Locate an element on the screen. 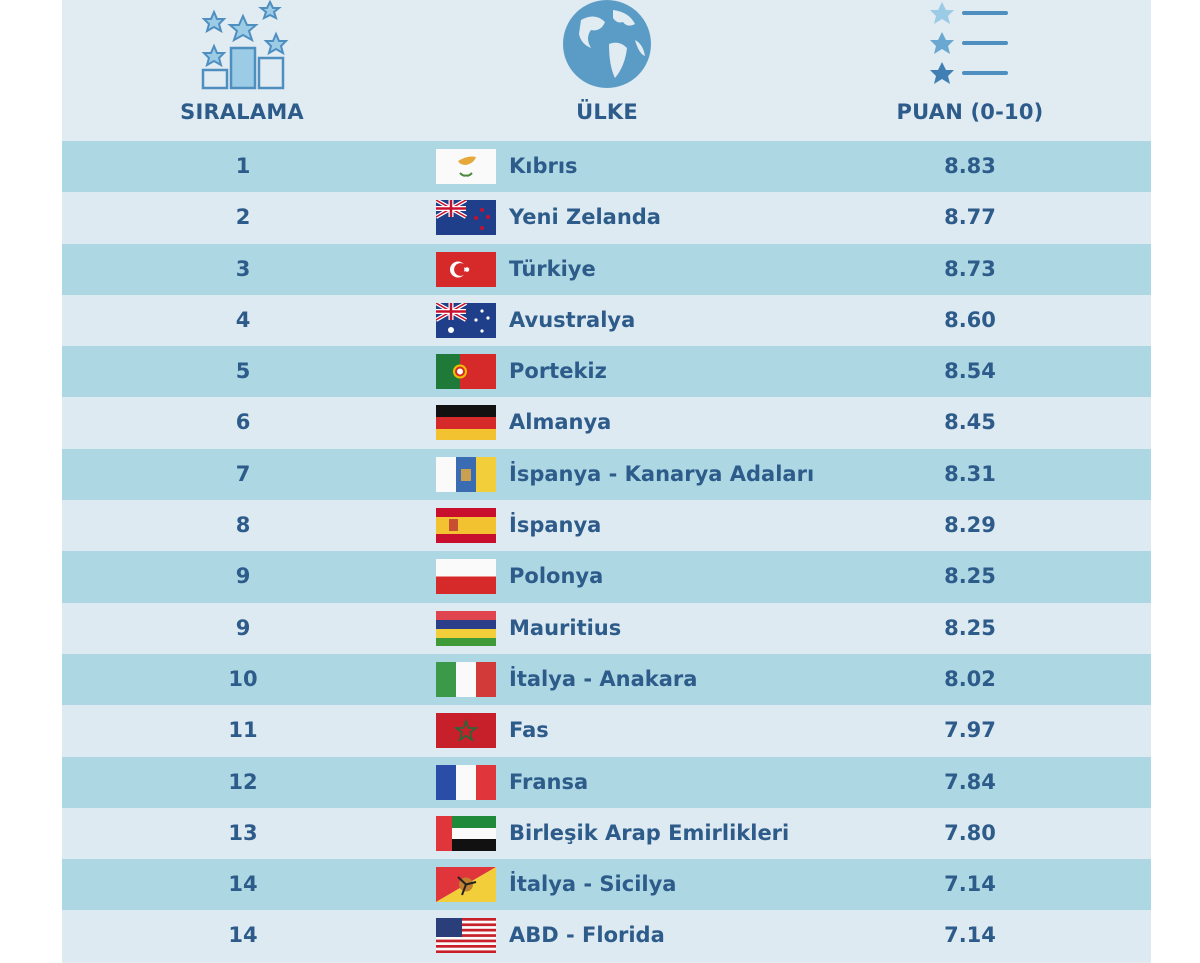 This screenshot has width=1200, height=963. rank-cell: 12 is located at coordinates (243, 781).